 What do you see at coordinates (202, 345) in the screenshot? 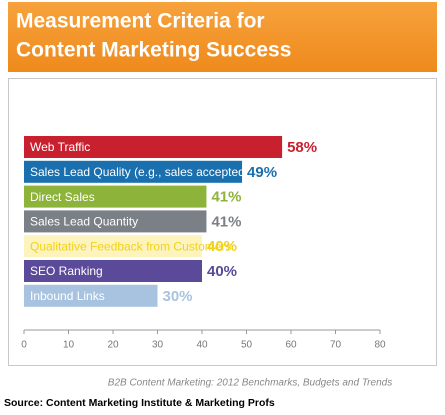
I see `x-tick-label: 40` at bounding box center [202, 345].